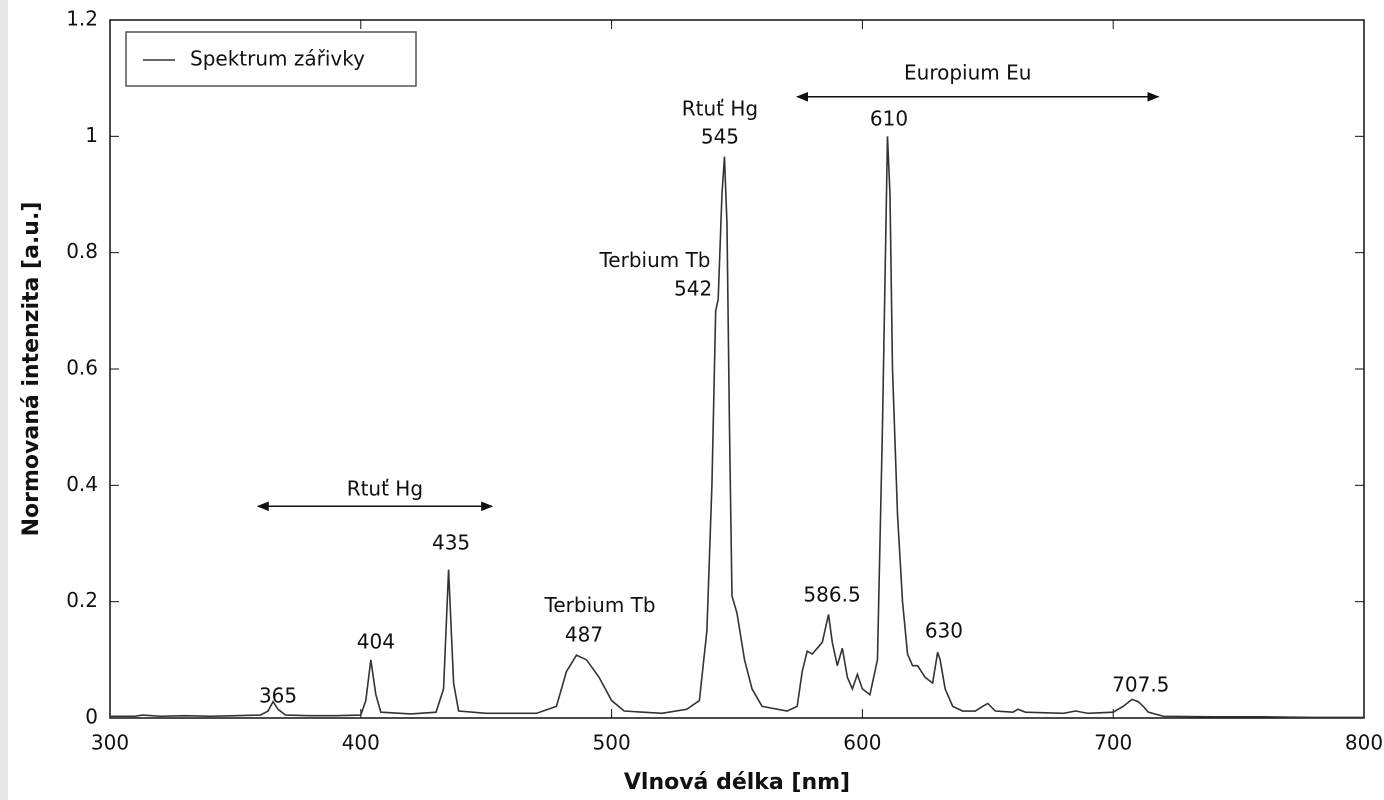 This screenshot has width=1384, height=800. What do you see at coordinates (944, 630) in the screenshot?
I see `annotation: 630` at bounding box center [944, 630].